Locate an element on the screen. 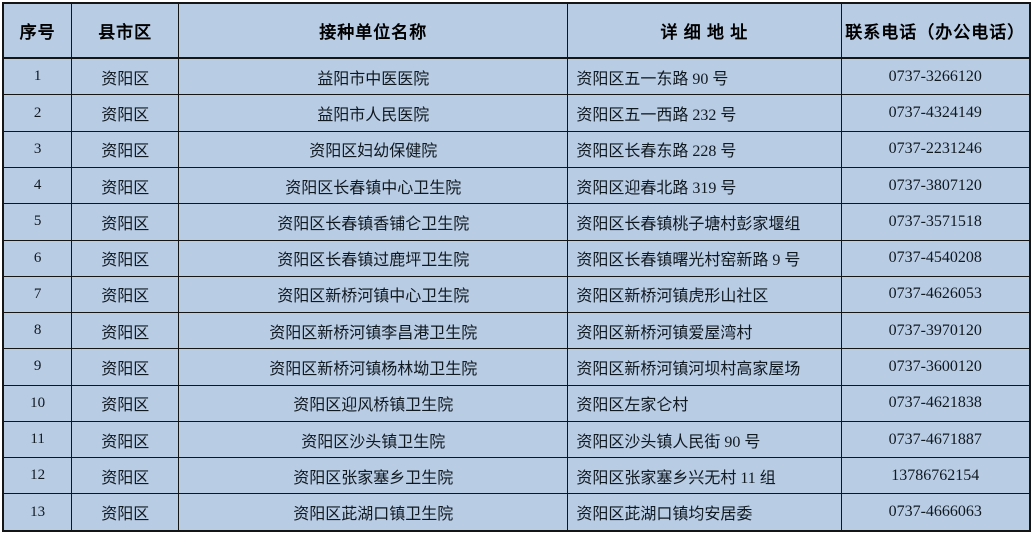 The width and height of the screenshot is (1033, 534). cell-phone: 0737-4626053 is located at coordinates (935, 294).